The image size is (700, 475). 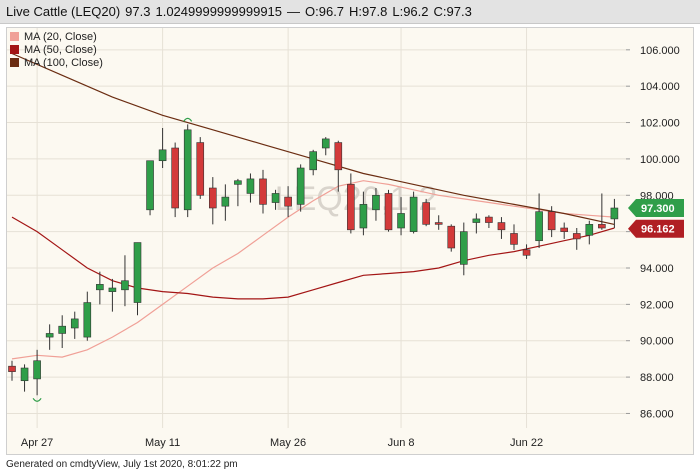 I want to click on y-tick-label: 102.000, so click(x=660, y=124).